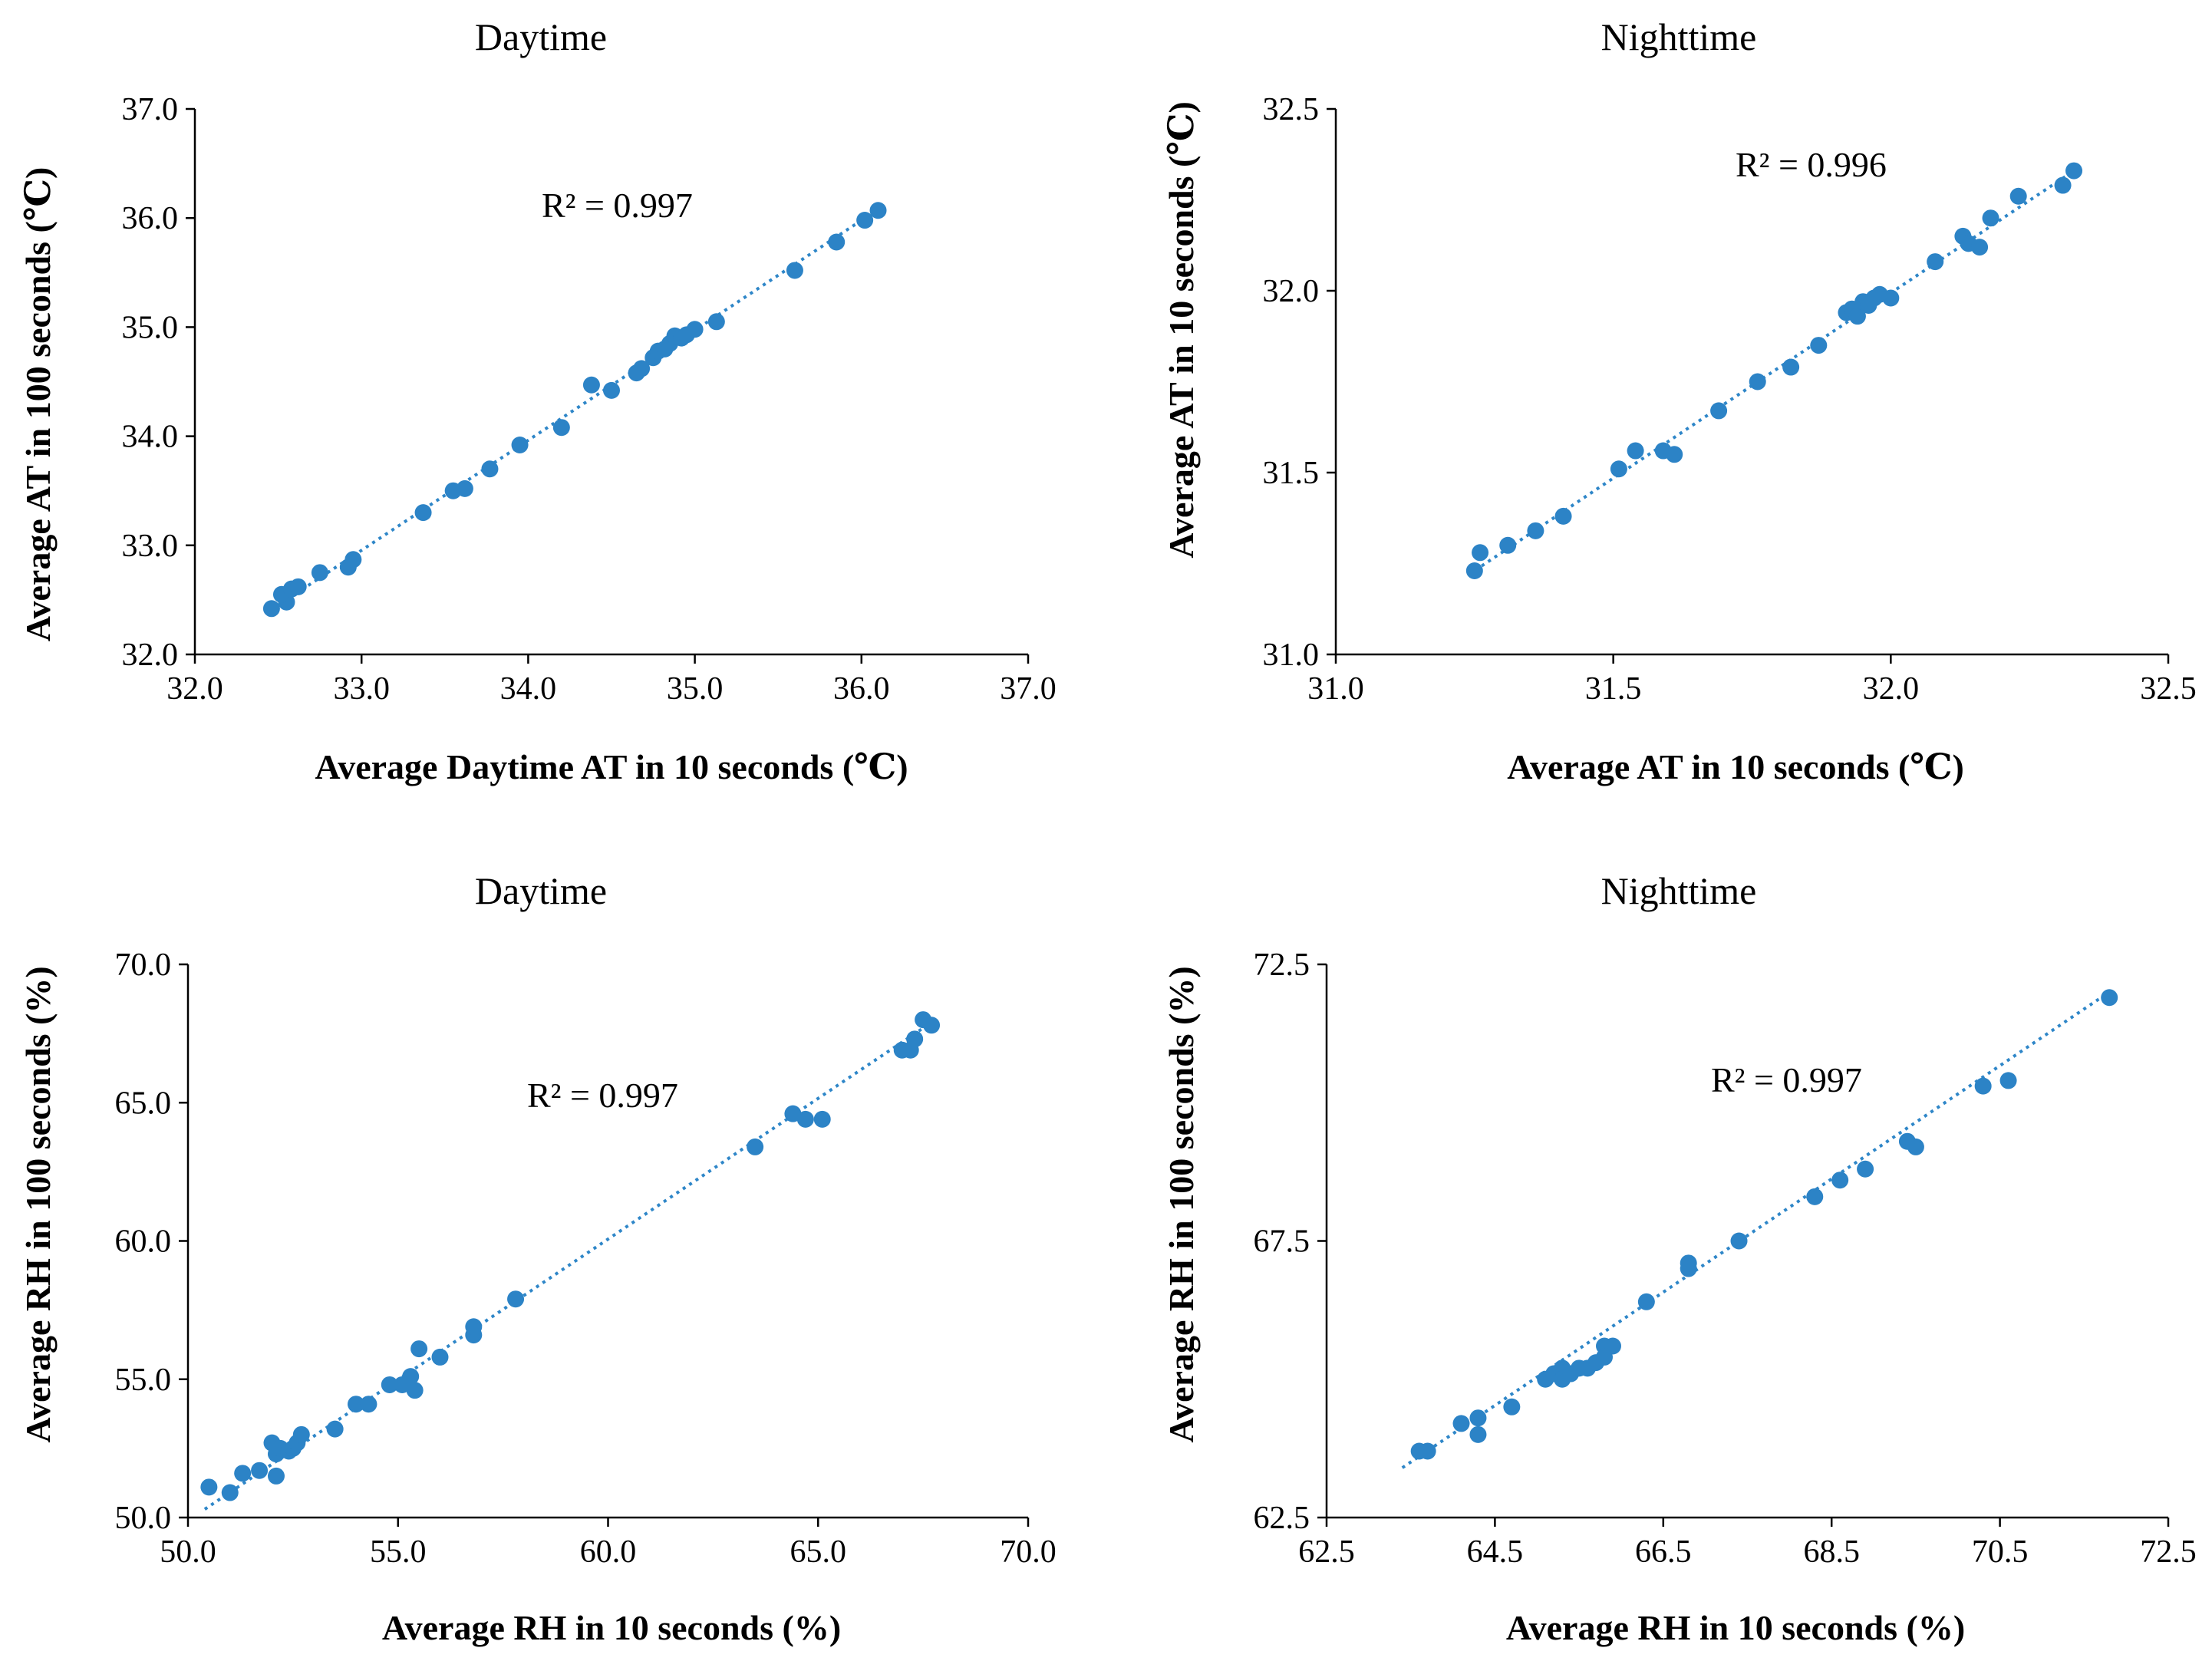 This screenshot has width=2212, height=1661. What do you see at coordinates (1326, 1552) in the screenshot?
I see `x-tick-label: 62.5` at bounding box center [1326, 1552].